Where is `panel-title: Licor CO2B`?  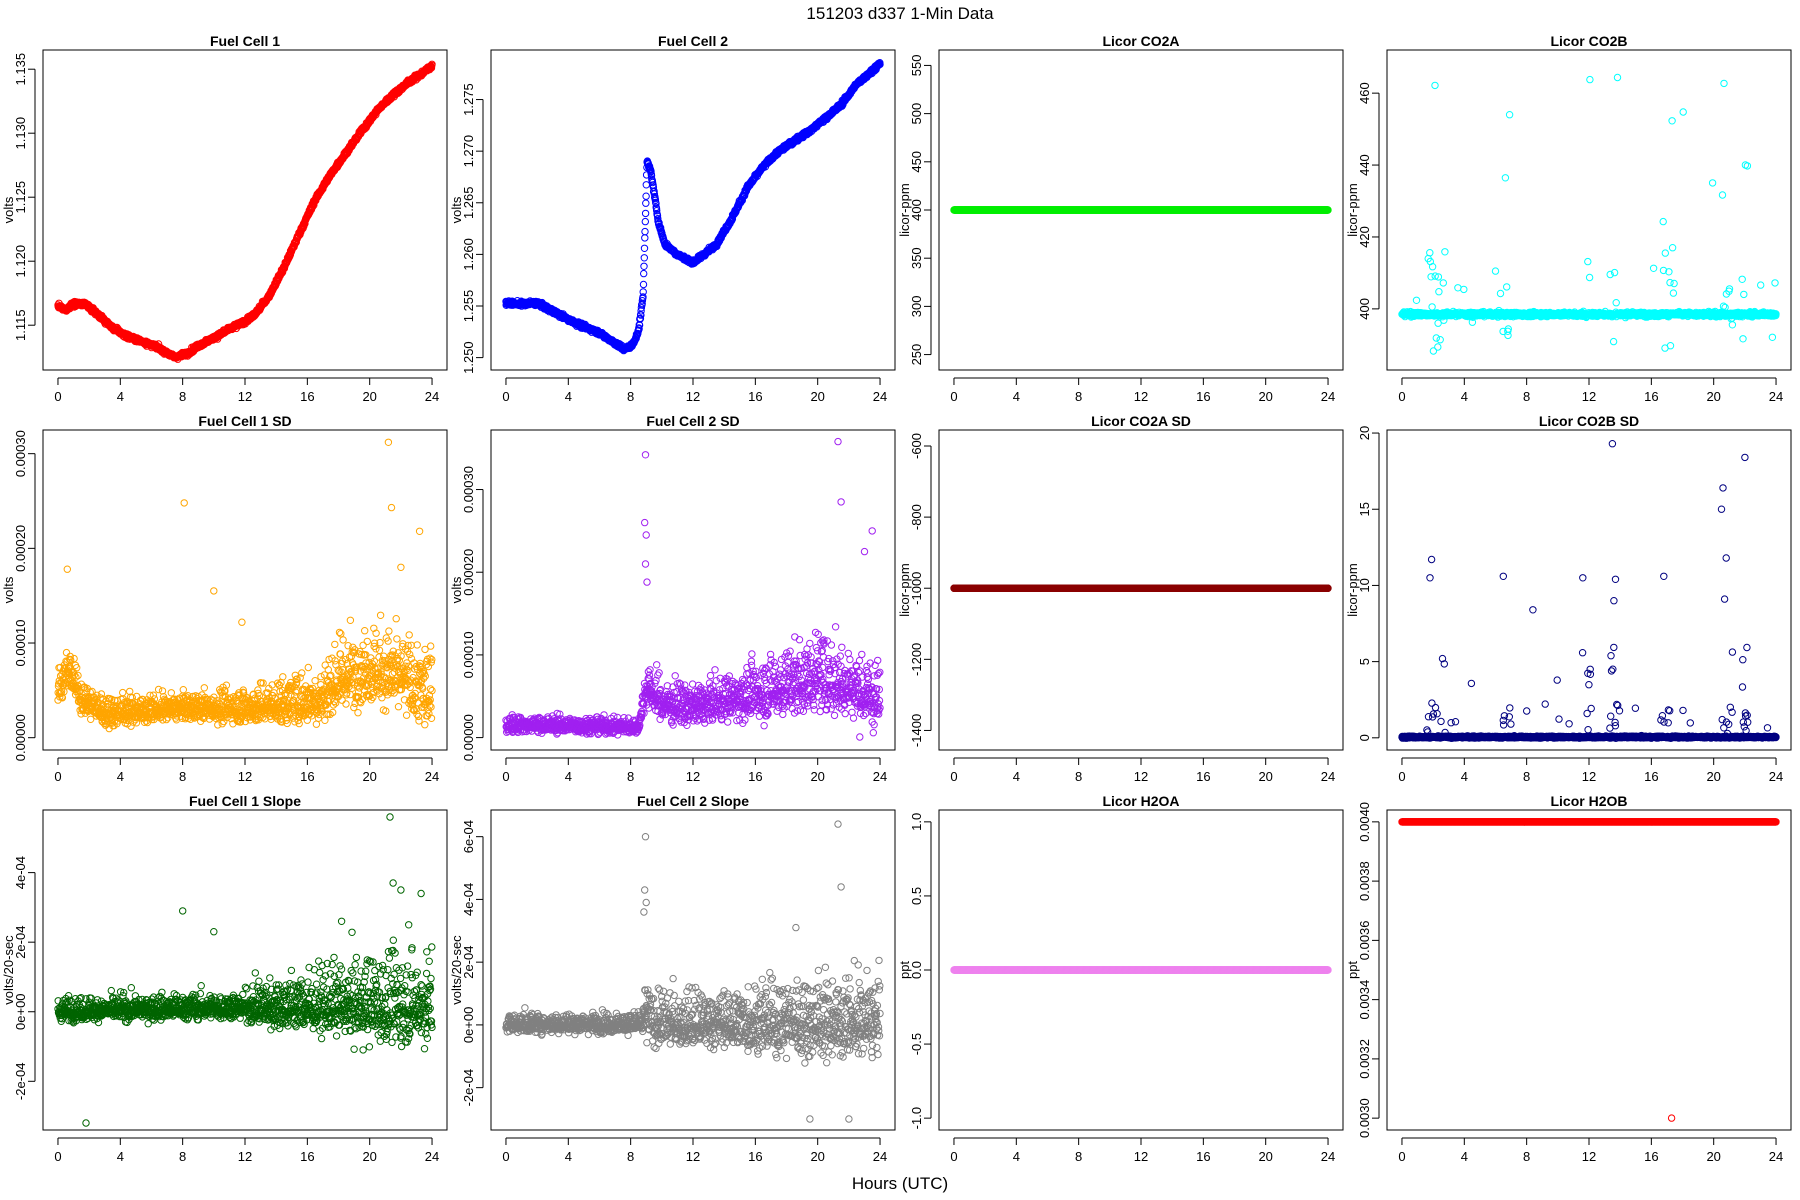 panel-title: Licor CO2B is located at coordinates (1588, 41).